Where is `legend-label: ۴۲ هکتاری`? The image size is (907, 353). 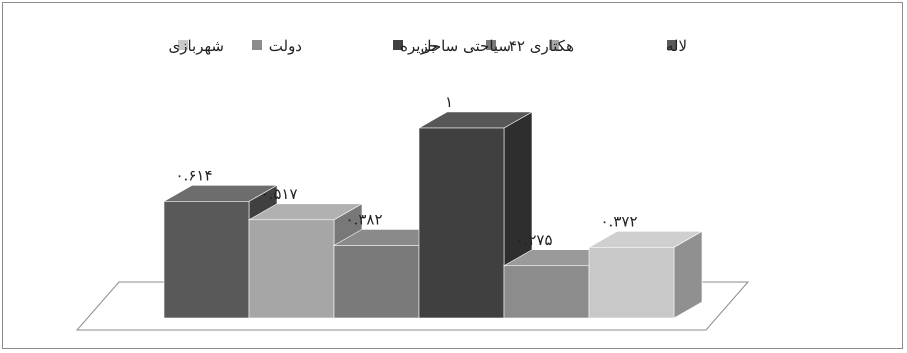
legend-label: ۴۲ هکتاری is located at coordinates (541, 46).